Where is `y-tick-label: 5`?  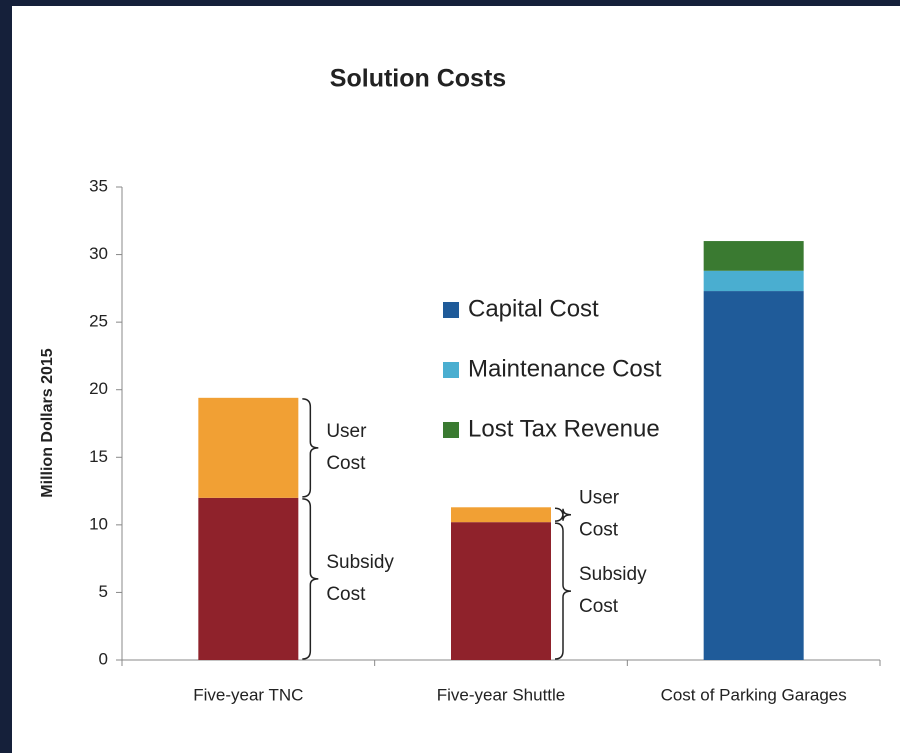
y-tick-label: 5 is located at coordinates (103, 591).